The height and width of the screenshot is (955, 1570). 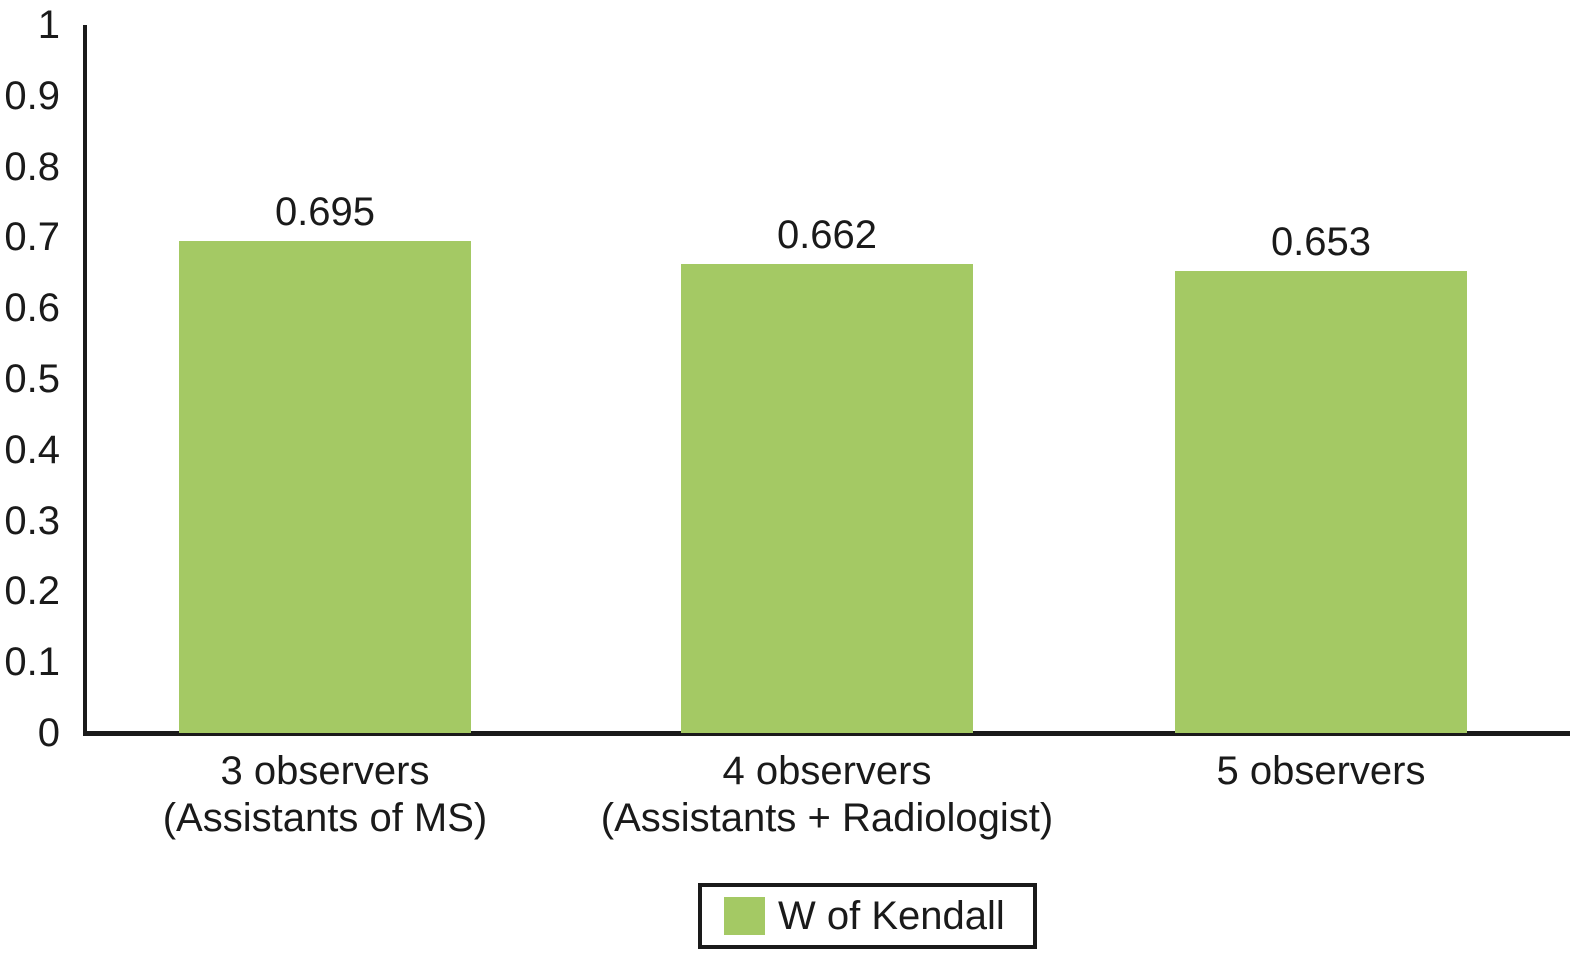 What do you see at coordinates (325, 795) in the screenshot?
I see `x-category-label: 3 observers (Assistants of MS)` at bounding box center [325, 795].